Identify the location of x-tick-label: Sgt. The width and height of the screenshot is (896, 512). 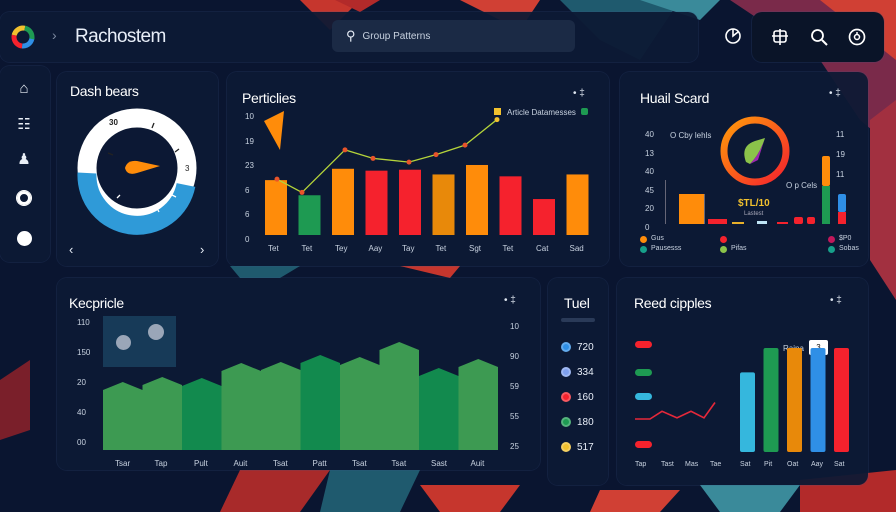
(475, 248).